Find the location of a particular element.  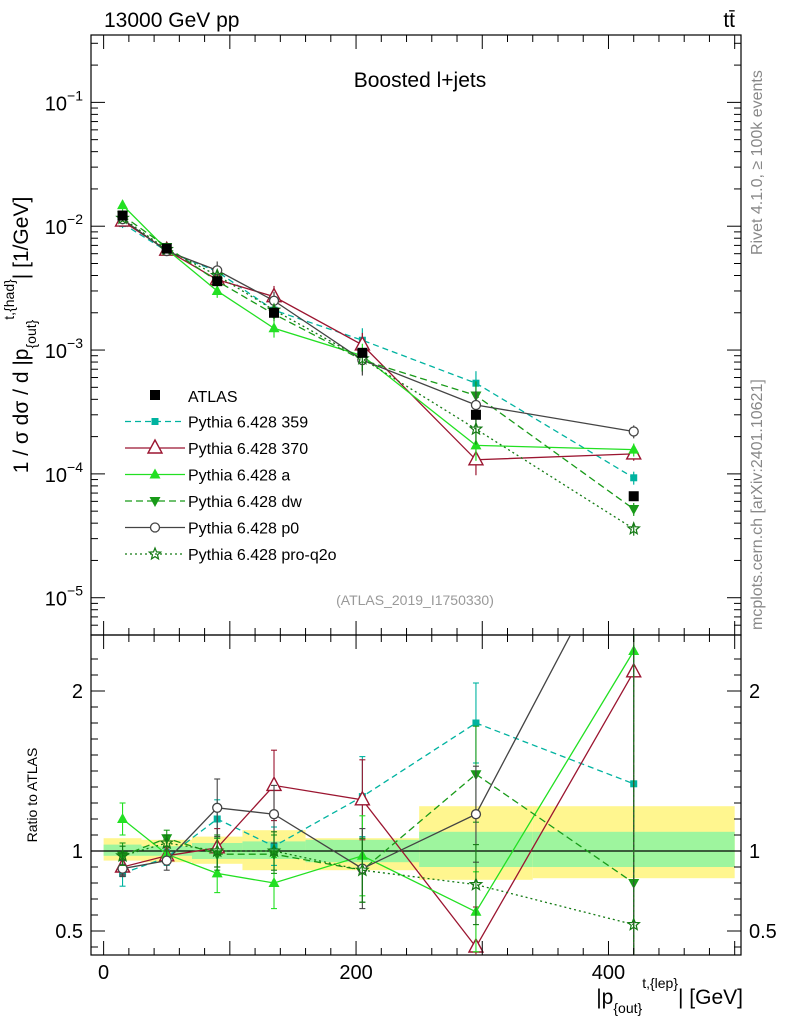

ratio-tick-label-right: 0.5 is located at coordinates (763, 932).